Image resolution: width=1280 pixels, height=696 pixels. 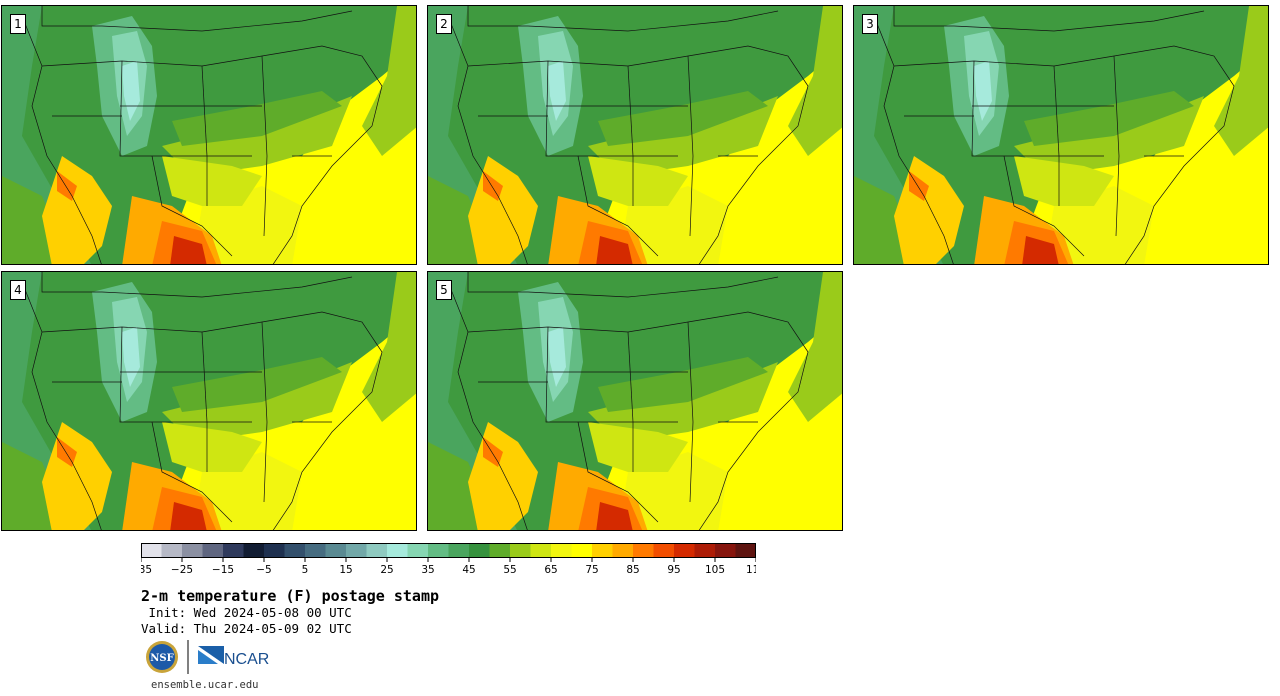 What do you see at coordinates (444, 290) in the screenshot?
I see `panel-number: 5` at bounding box center [444, 290].